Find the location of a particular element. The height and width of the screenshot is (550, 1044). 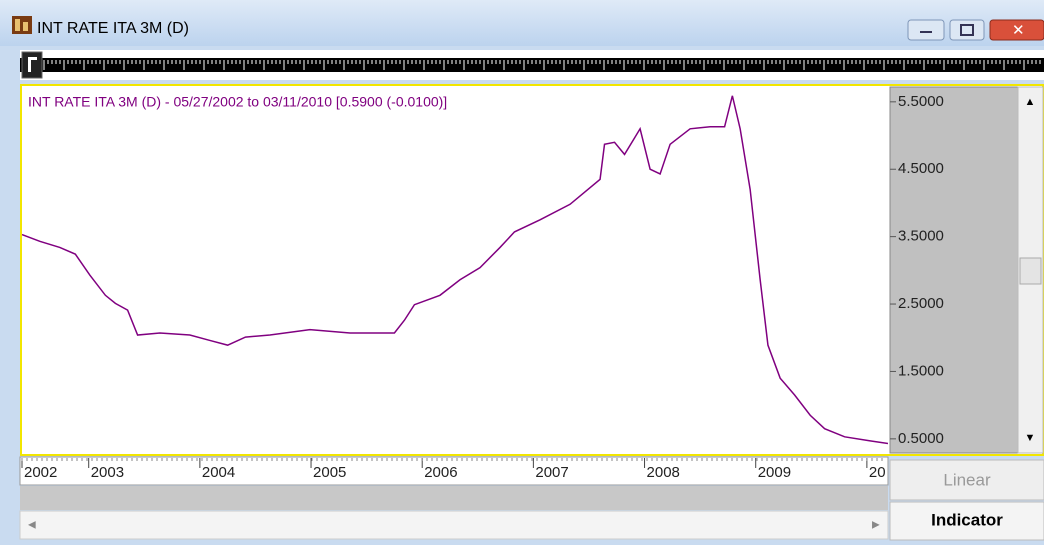

ruler-button is located at coordinates (32, 65).